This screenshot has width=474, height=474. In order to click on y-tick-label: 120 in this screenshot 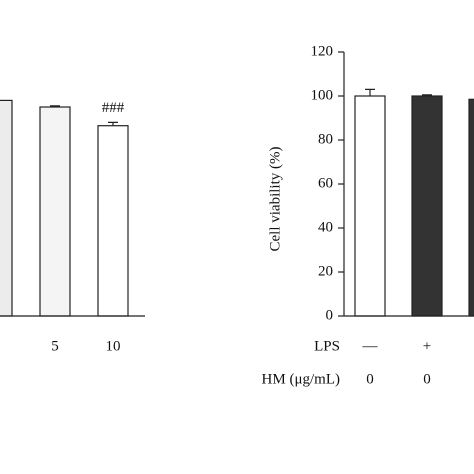, I will do `click(322, 51)`.